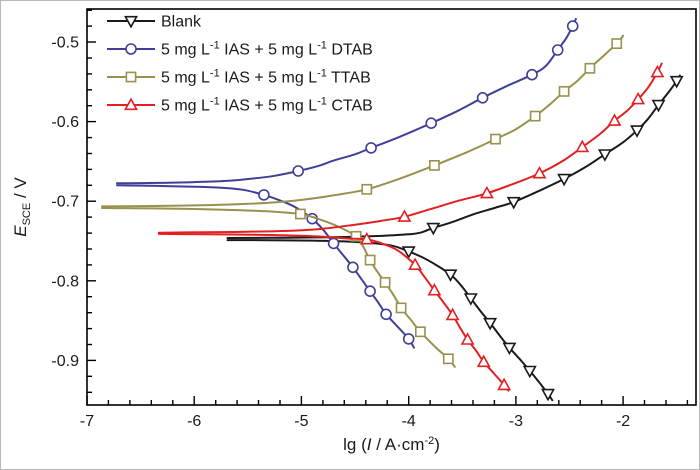 This screenshot has height=470, width=700. I want to click on legend-label-ttab: 5 mg L-1 IAS + 5 mg L-1 TTAB, so click(266, 77).